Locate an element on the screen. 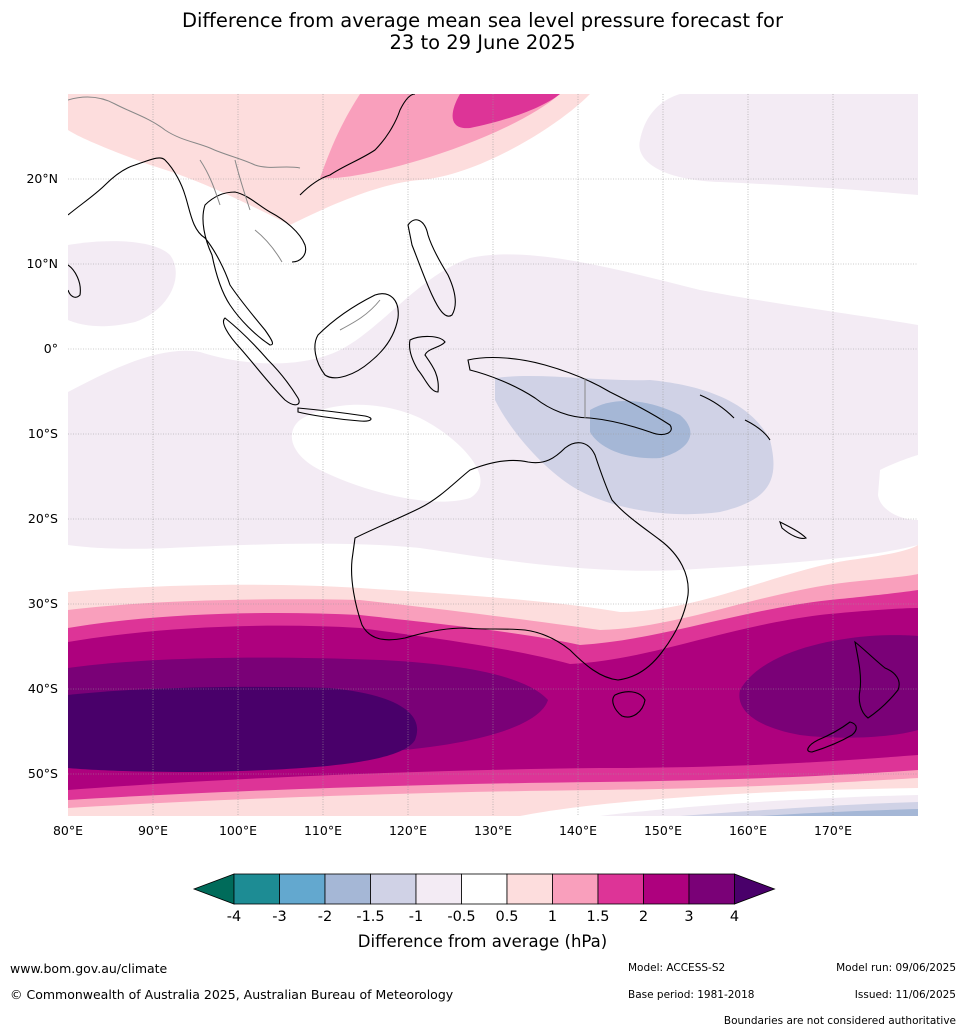 The width and height of the screenshot is (965, 1035). model-name: Model: ACCESS-S2 is located at coordinates (677, 968).